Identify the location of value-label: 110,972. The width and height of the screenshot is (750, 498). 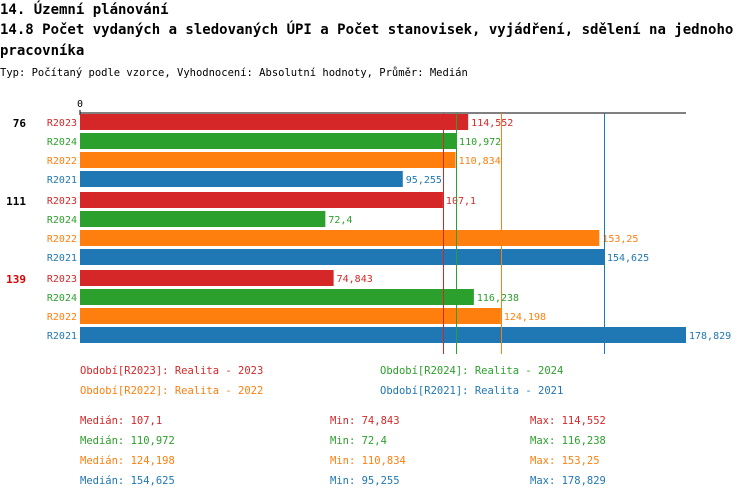
(480, 142).